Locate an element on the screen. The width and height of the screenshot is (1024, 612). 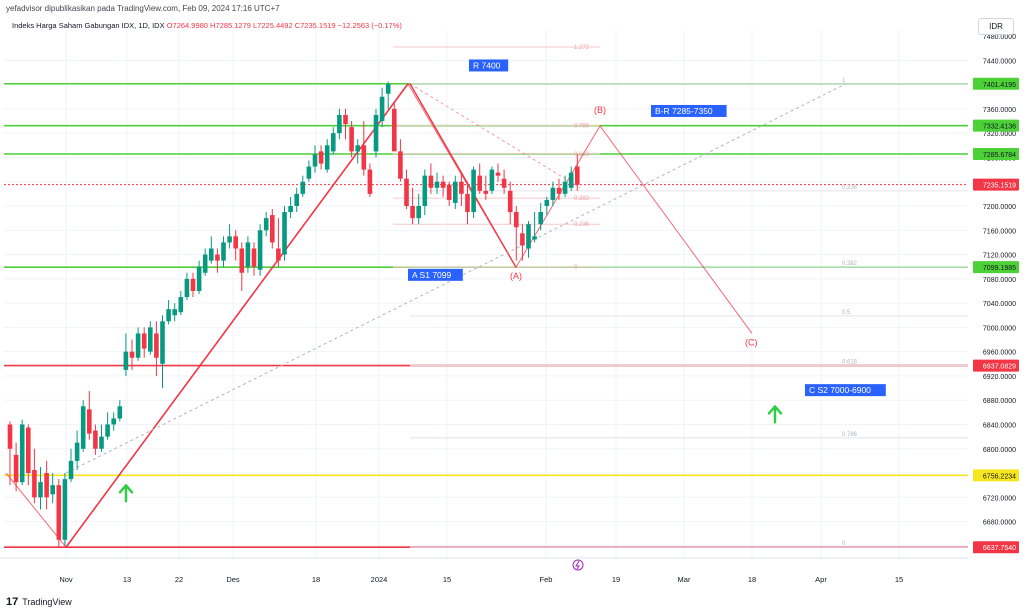
price-tick-label: 7160.0000 is located at coordinates (999, 231).